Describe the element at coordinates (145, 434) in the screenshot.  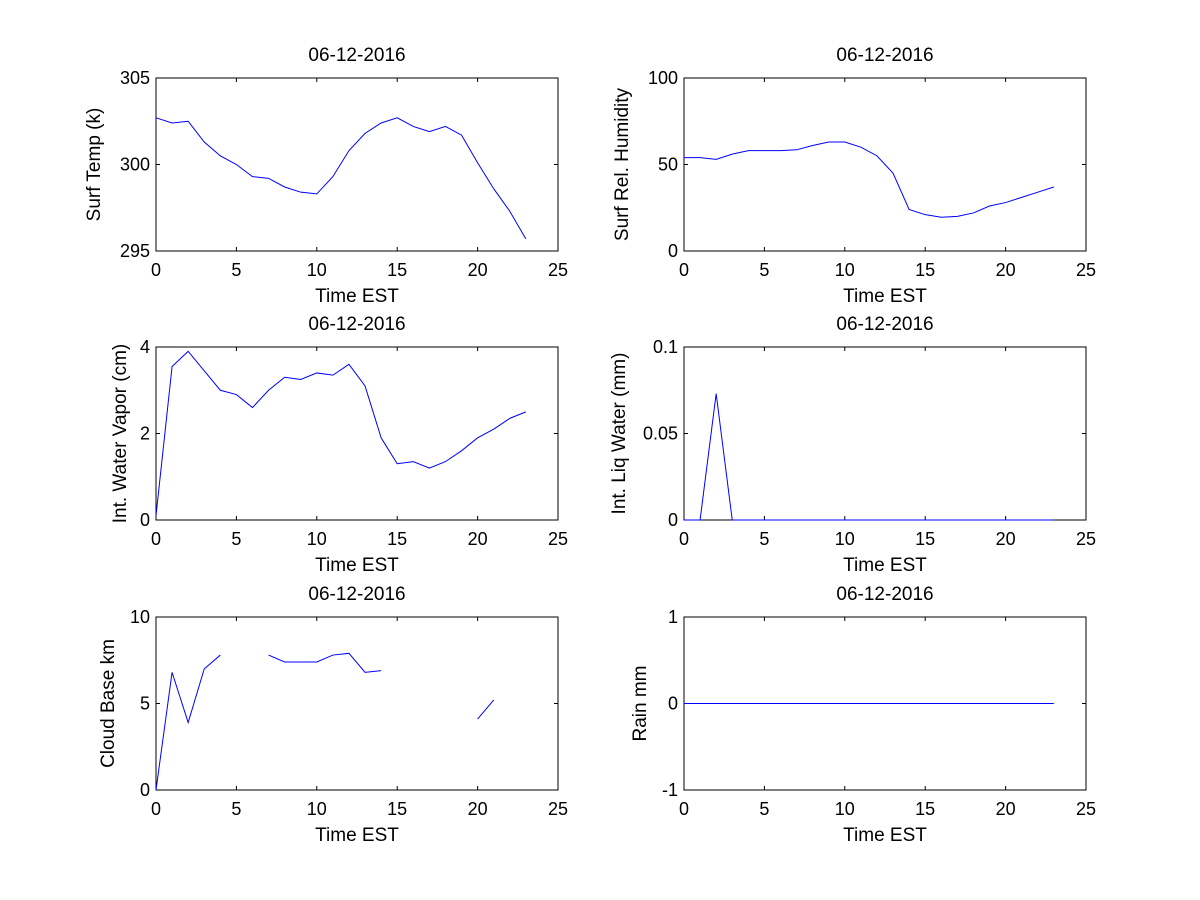
I see `y-tick-label: 2` at that location.